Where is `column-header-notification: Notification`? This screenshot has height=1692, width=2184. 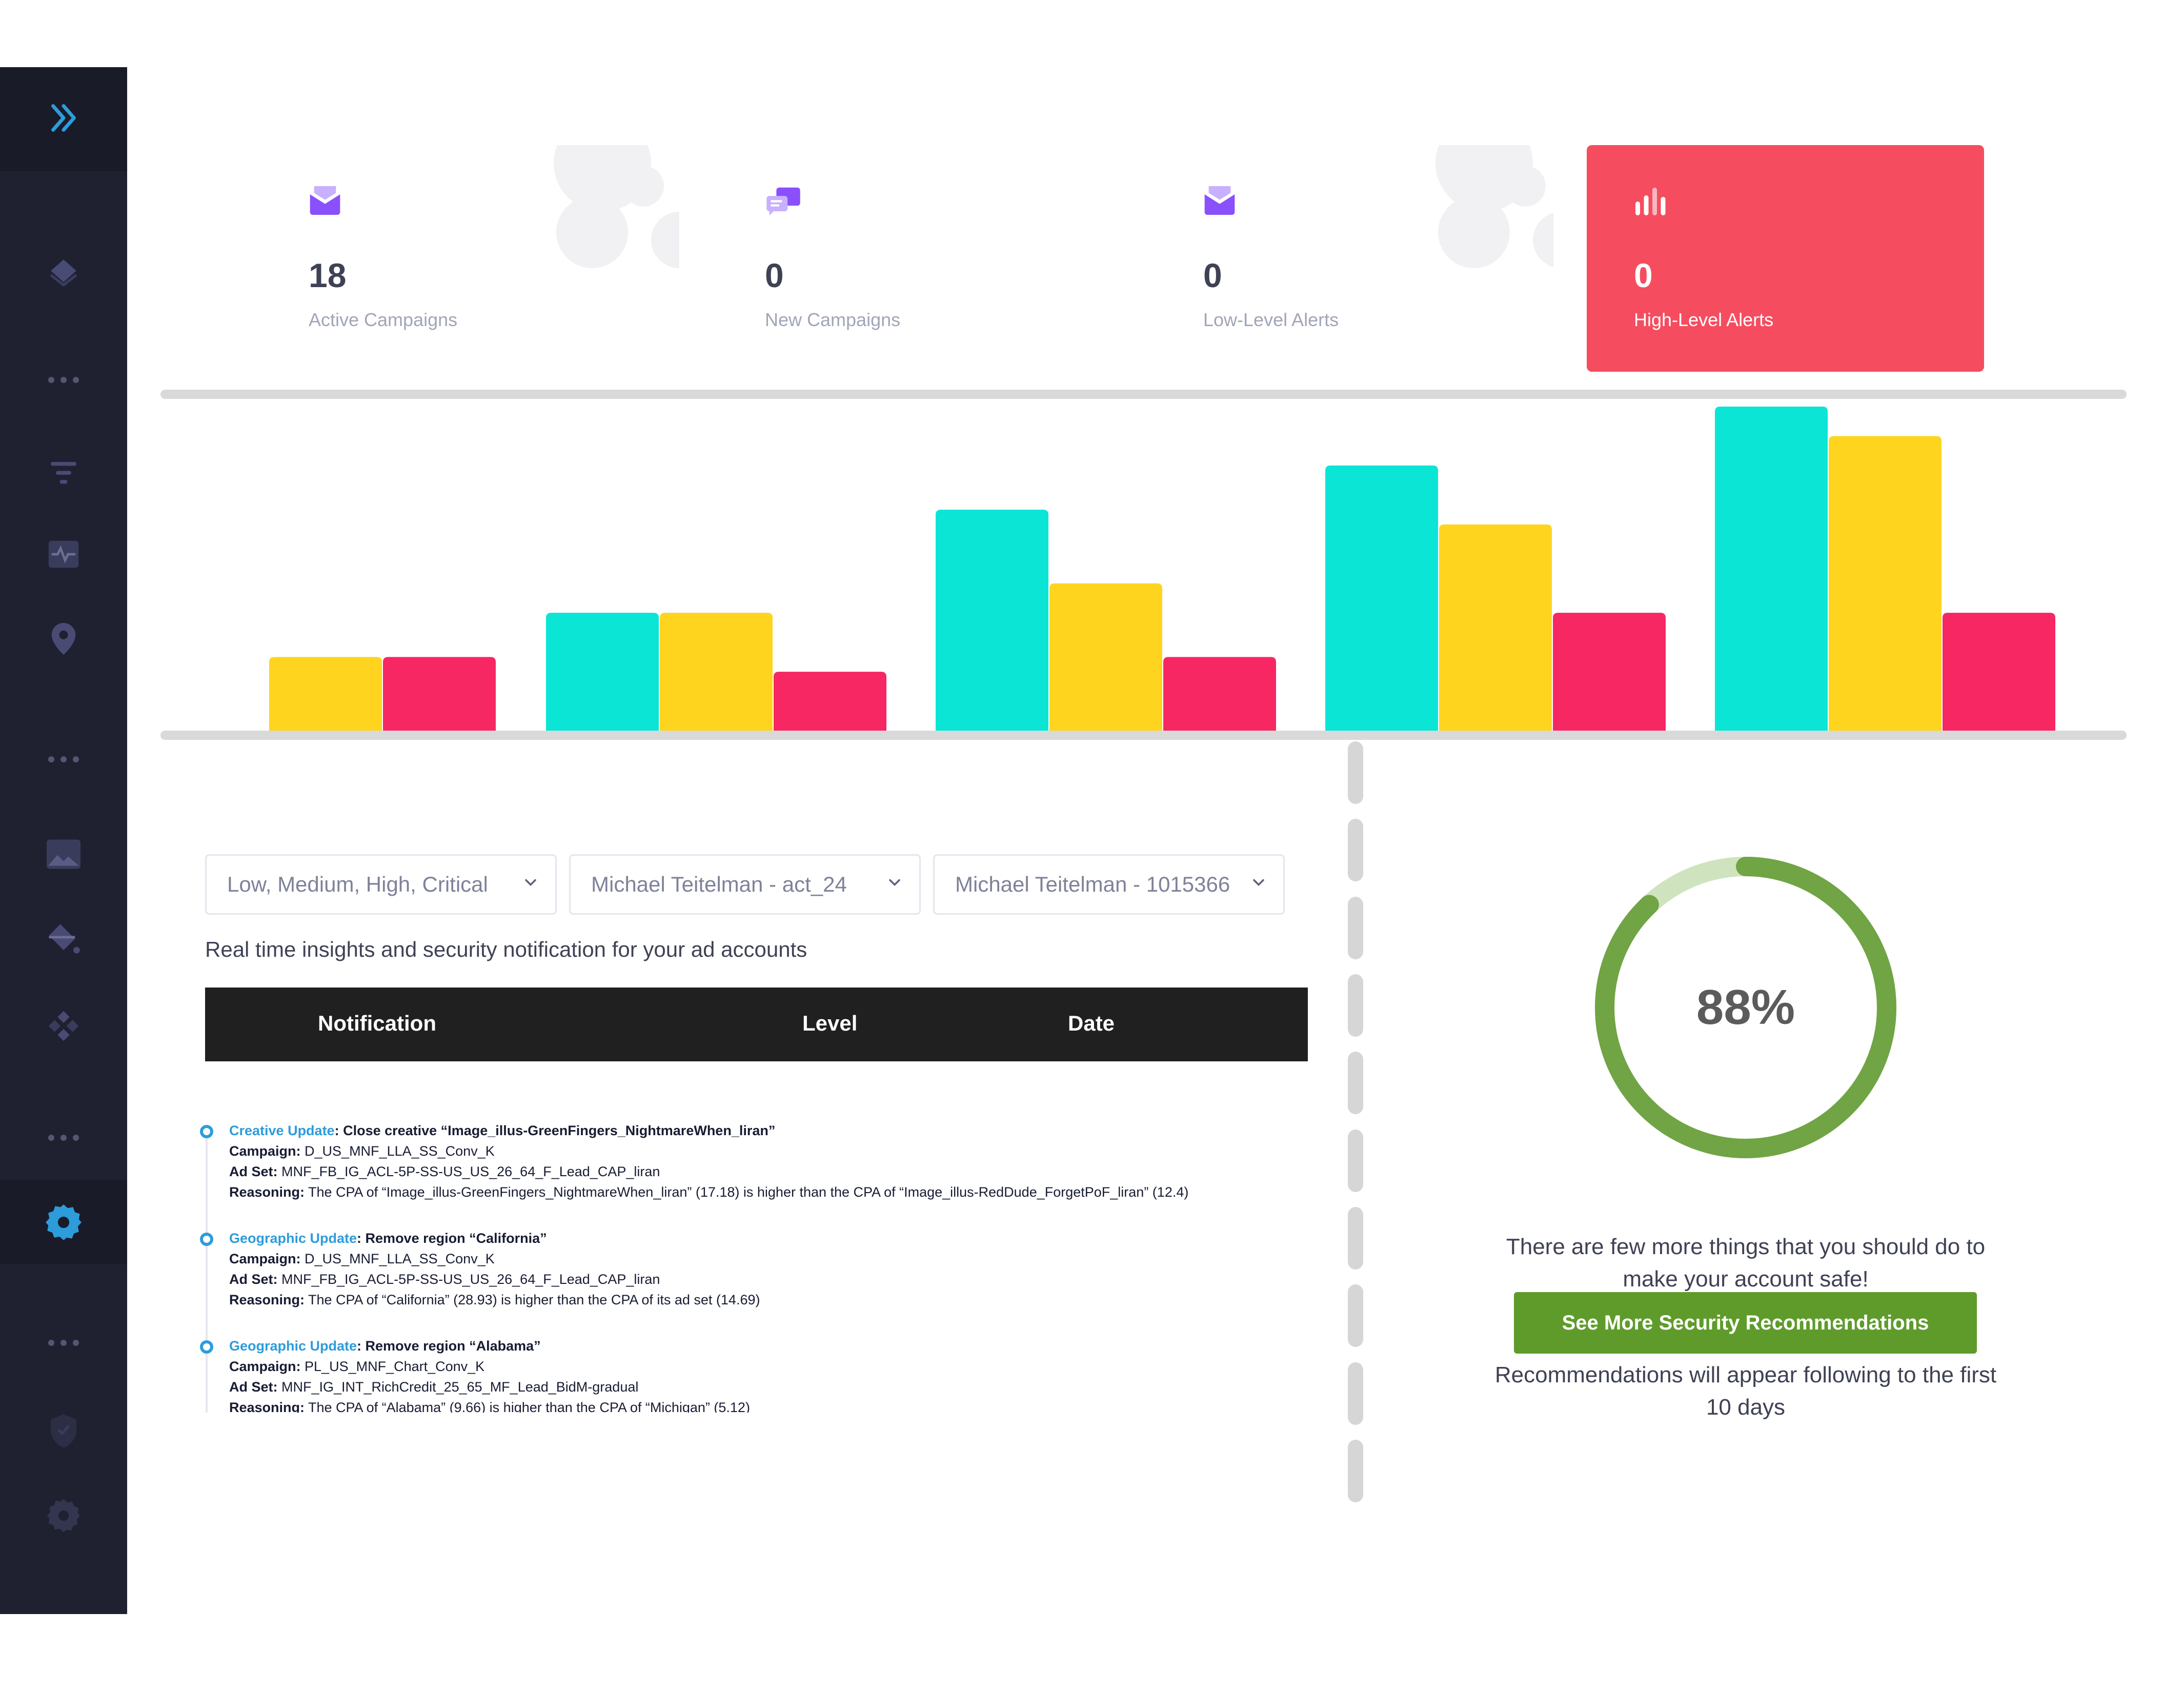 column-header-notification: Notification is located at coordinates (377, 1023).